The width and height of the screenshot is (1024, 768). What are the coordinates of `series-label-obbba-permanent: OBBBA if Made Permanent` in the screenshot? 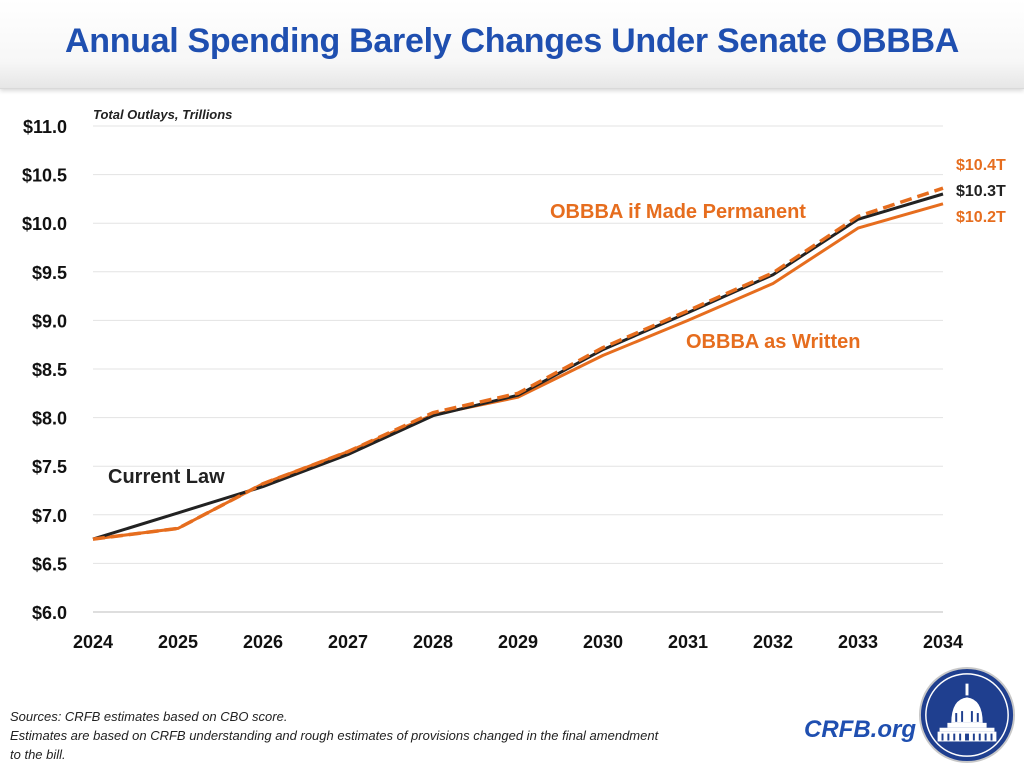 It's located at (678, 212).